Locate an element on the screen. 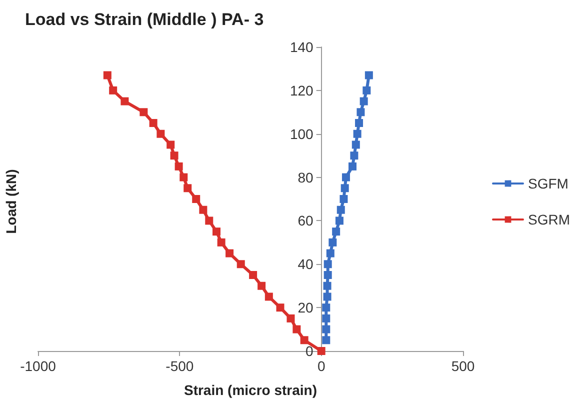 The height and width of the screenshot is (403, 585). chart-title: Load vs Strain (Middle ) PA- 3 is located at coordinates (144, 19).